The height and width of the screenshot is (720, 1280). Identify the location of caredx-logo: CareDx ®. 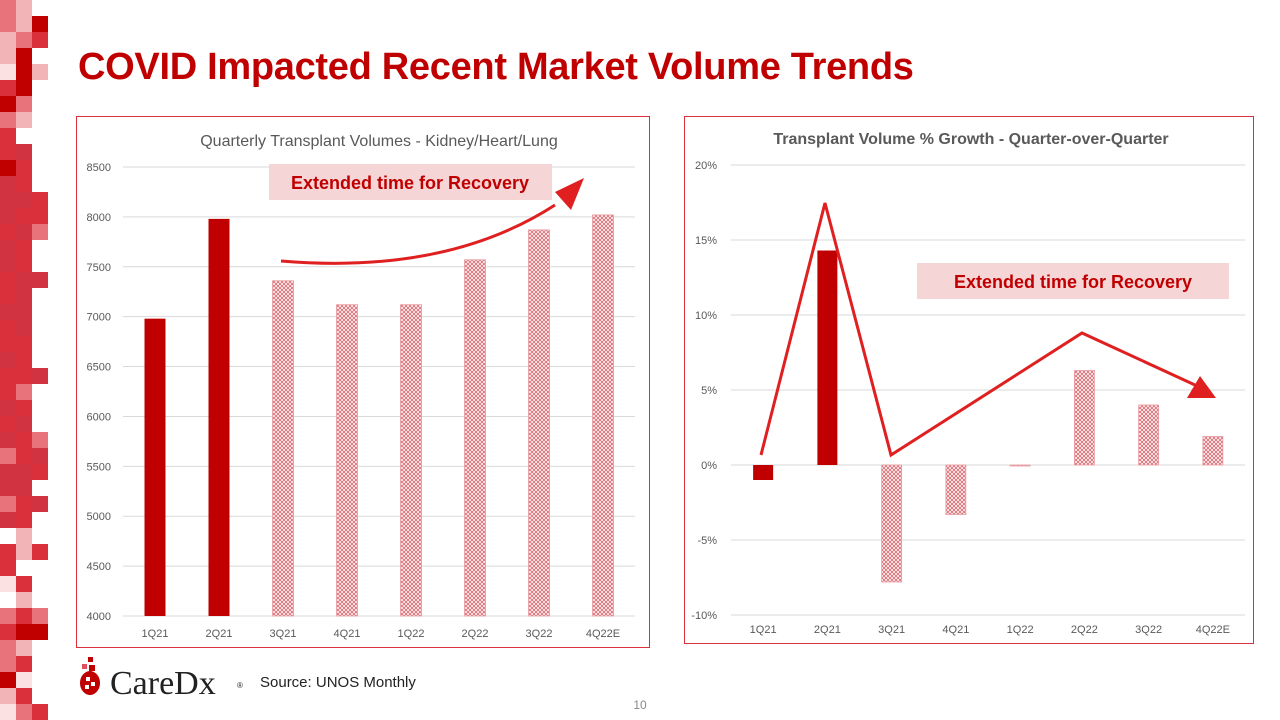
(161, 679).